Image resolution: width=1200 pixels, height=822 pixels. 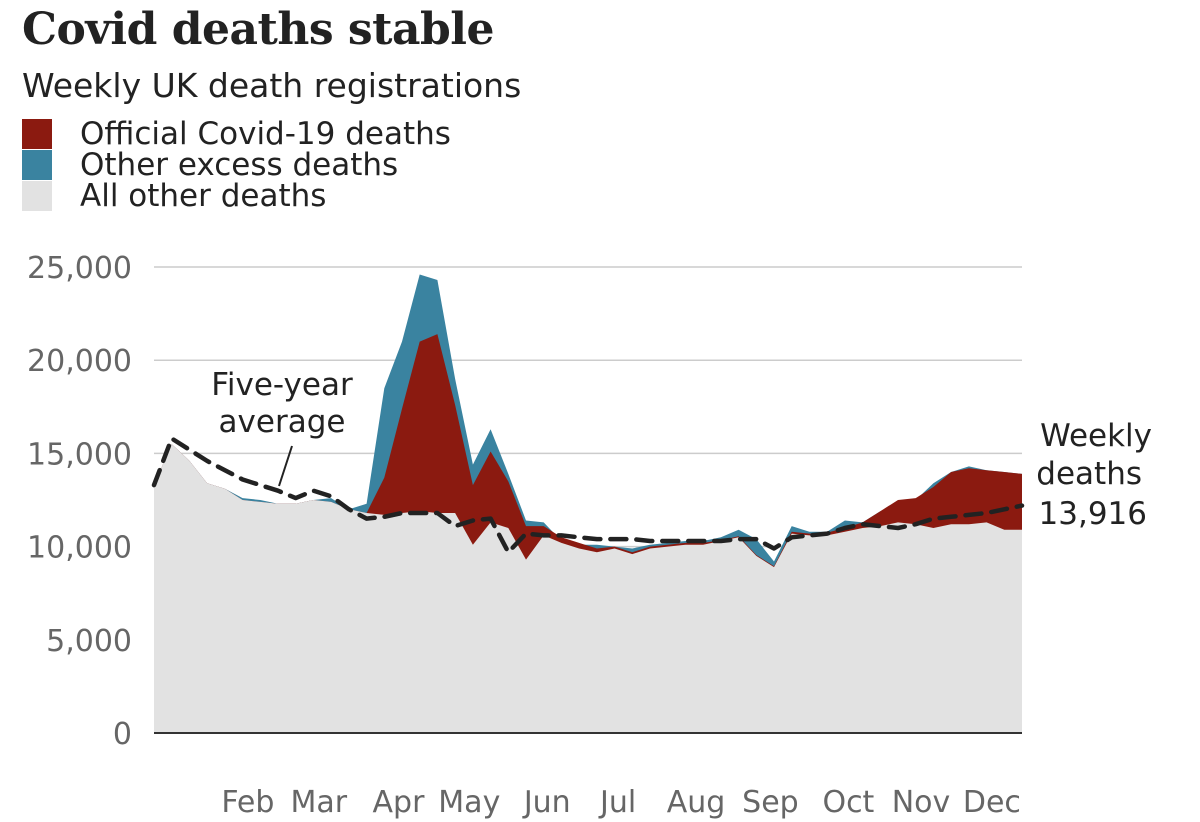 I want to click on x-tick-label: Nov, so click(x=921, y=802).